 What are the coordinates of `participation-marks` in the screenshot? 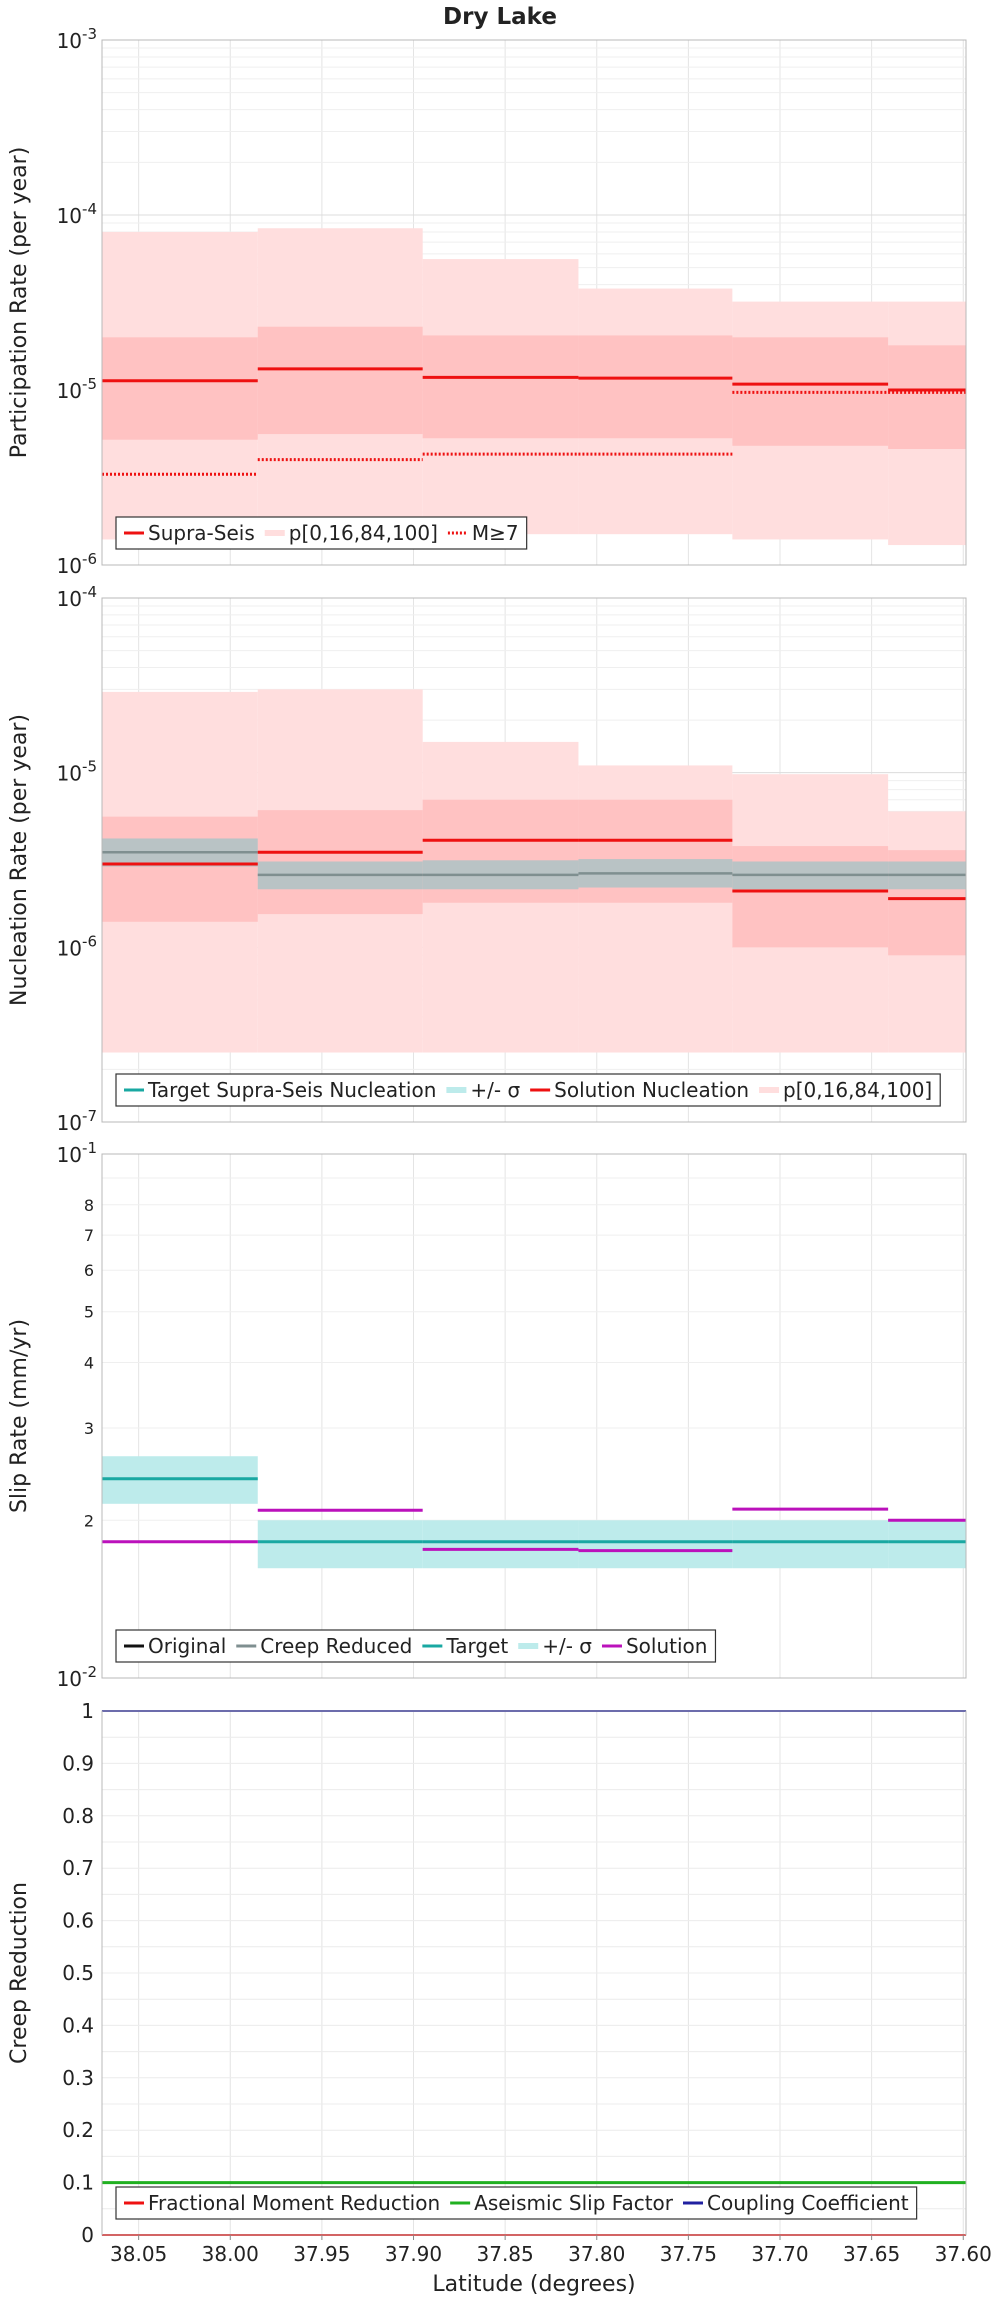 It's located at (534, 387).